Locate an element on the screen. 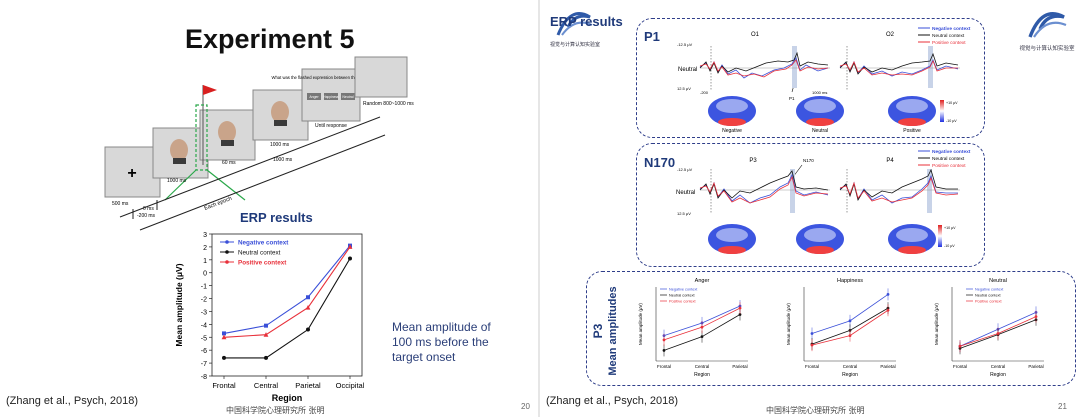 The width and height of the screenshot is (1080, 417). p1-legend-positive: Positive context is located at coordinates (949, 43).